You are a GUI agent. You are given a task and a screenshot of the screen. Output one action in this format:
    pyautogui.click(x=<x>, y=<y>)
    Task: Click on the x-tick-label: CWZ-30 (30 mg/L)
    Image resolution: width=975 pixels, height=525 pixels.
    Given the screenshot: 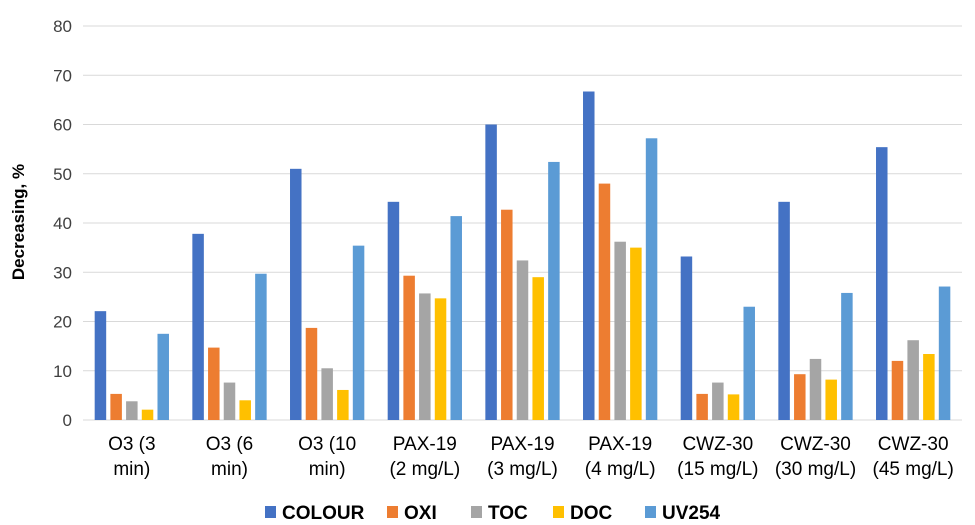 What is the action you would take?
    pyautogui.click(x=815, y=457)
    